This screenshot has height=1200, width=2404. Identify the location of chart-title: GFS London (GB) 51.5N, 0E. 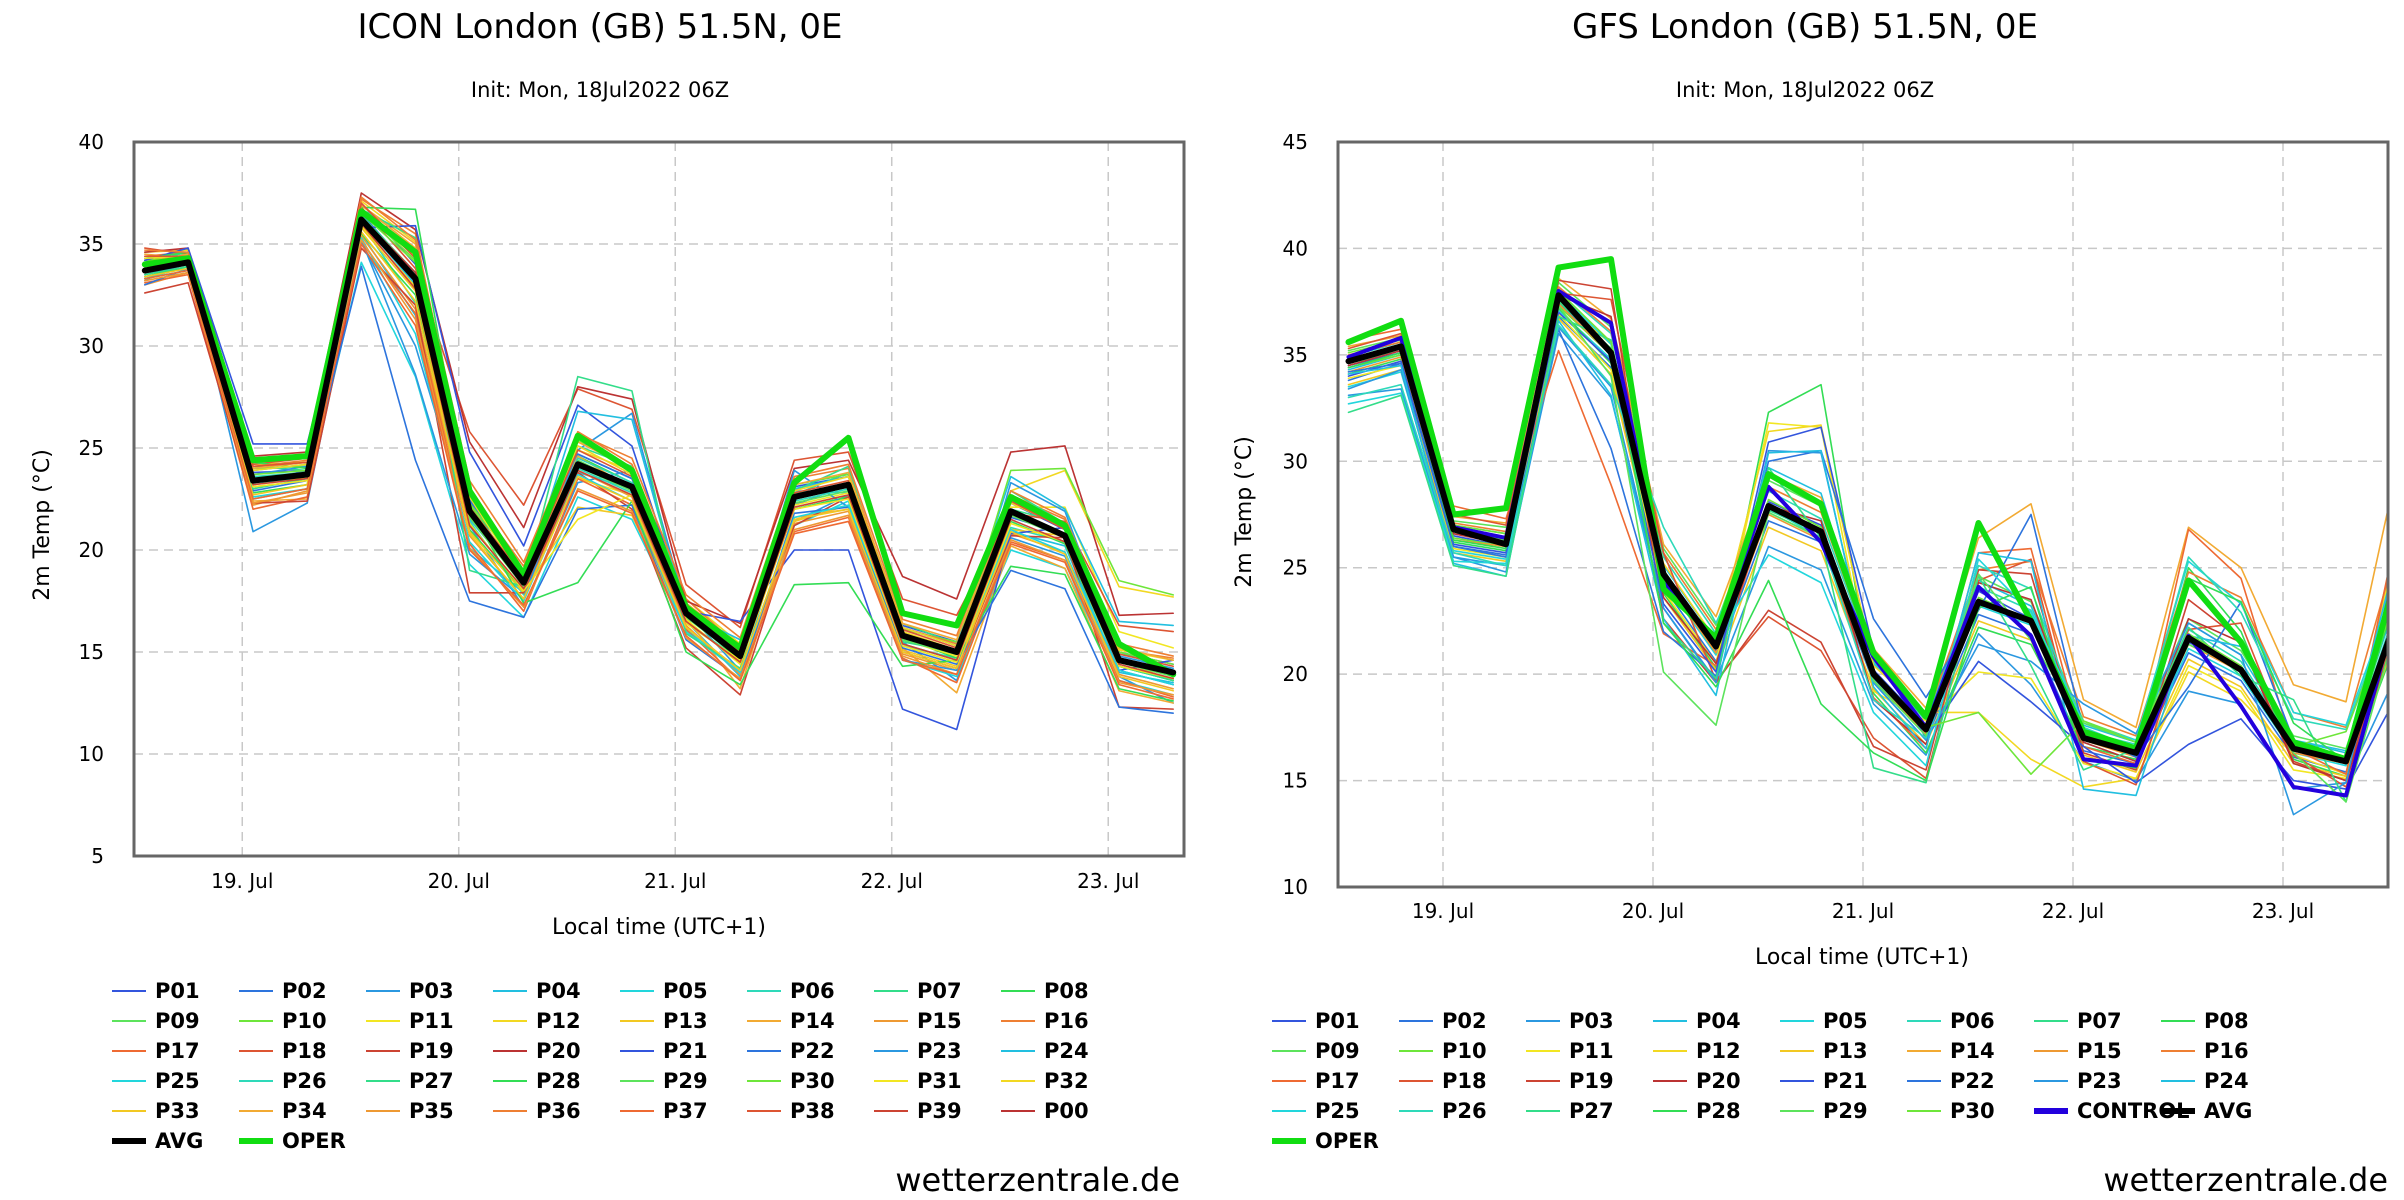
(1805, 27).